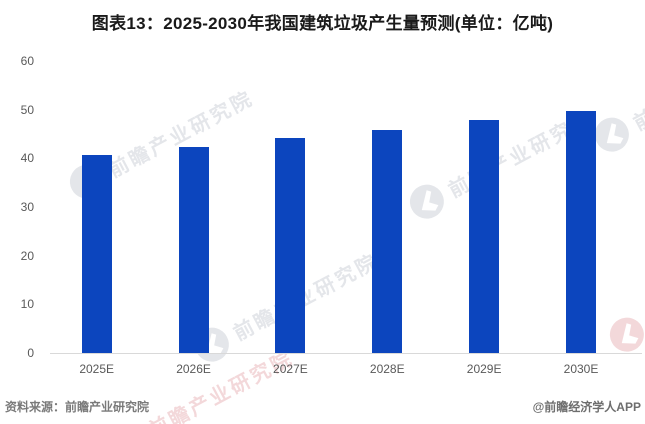 This screenshot has width=645, height=424. Describe the element at coordinates (193, 250) in the screenshot. I see `bar-2026E` at that location.